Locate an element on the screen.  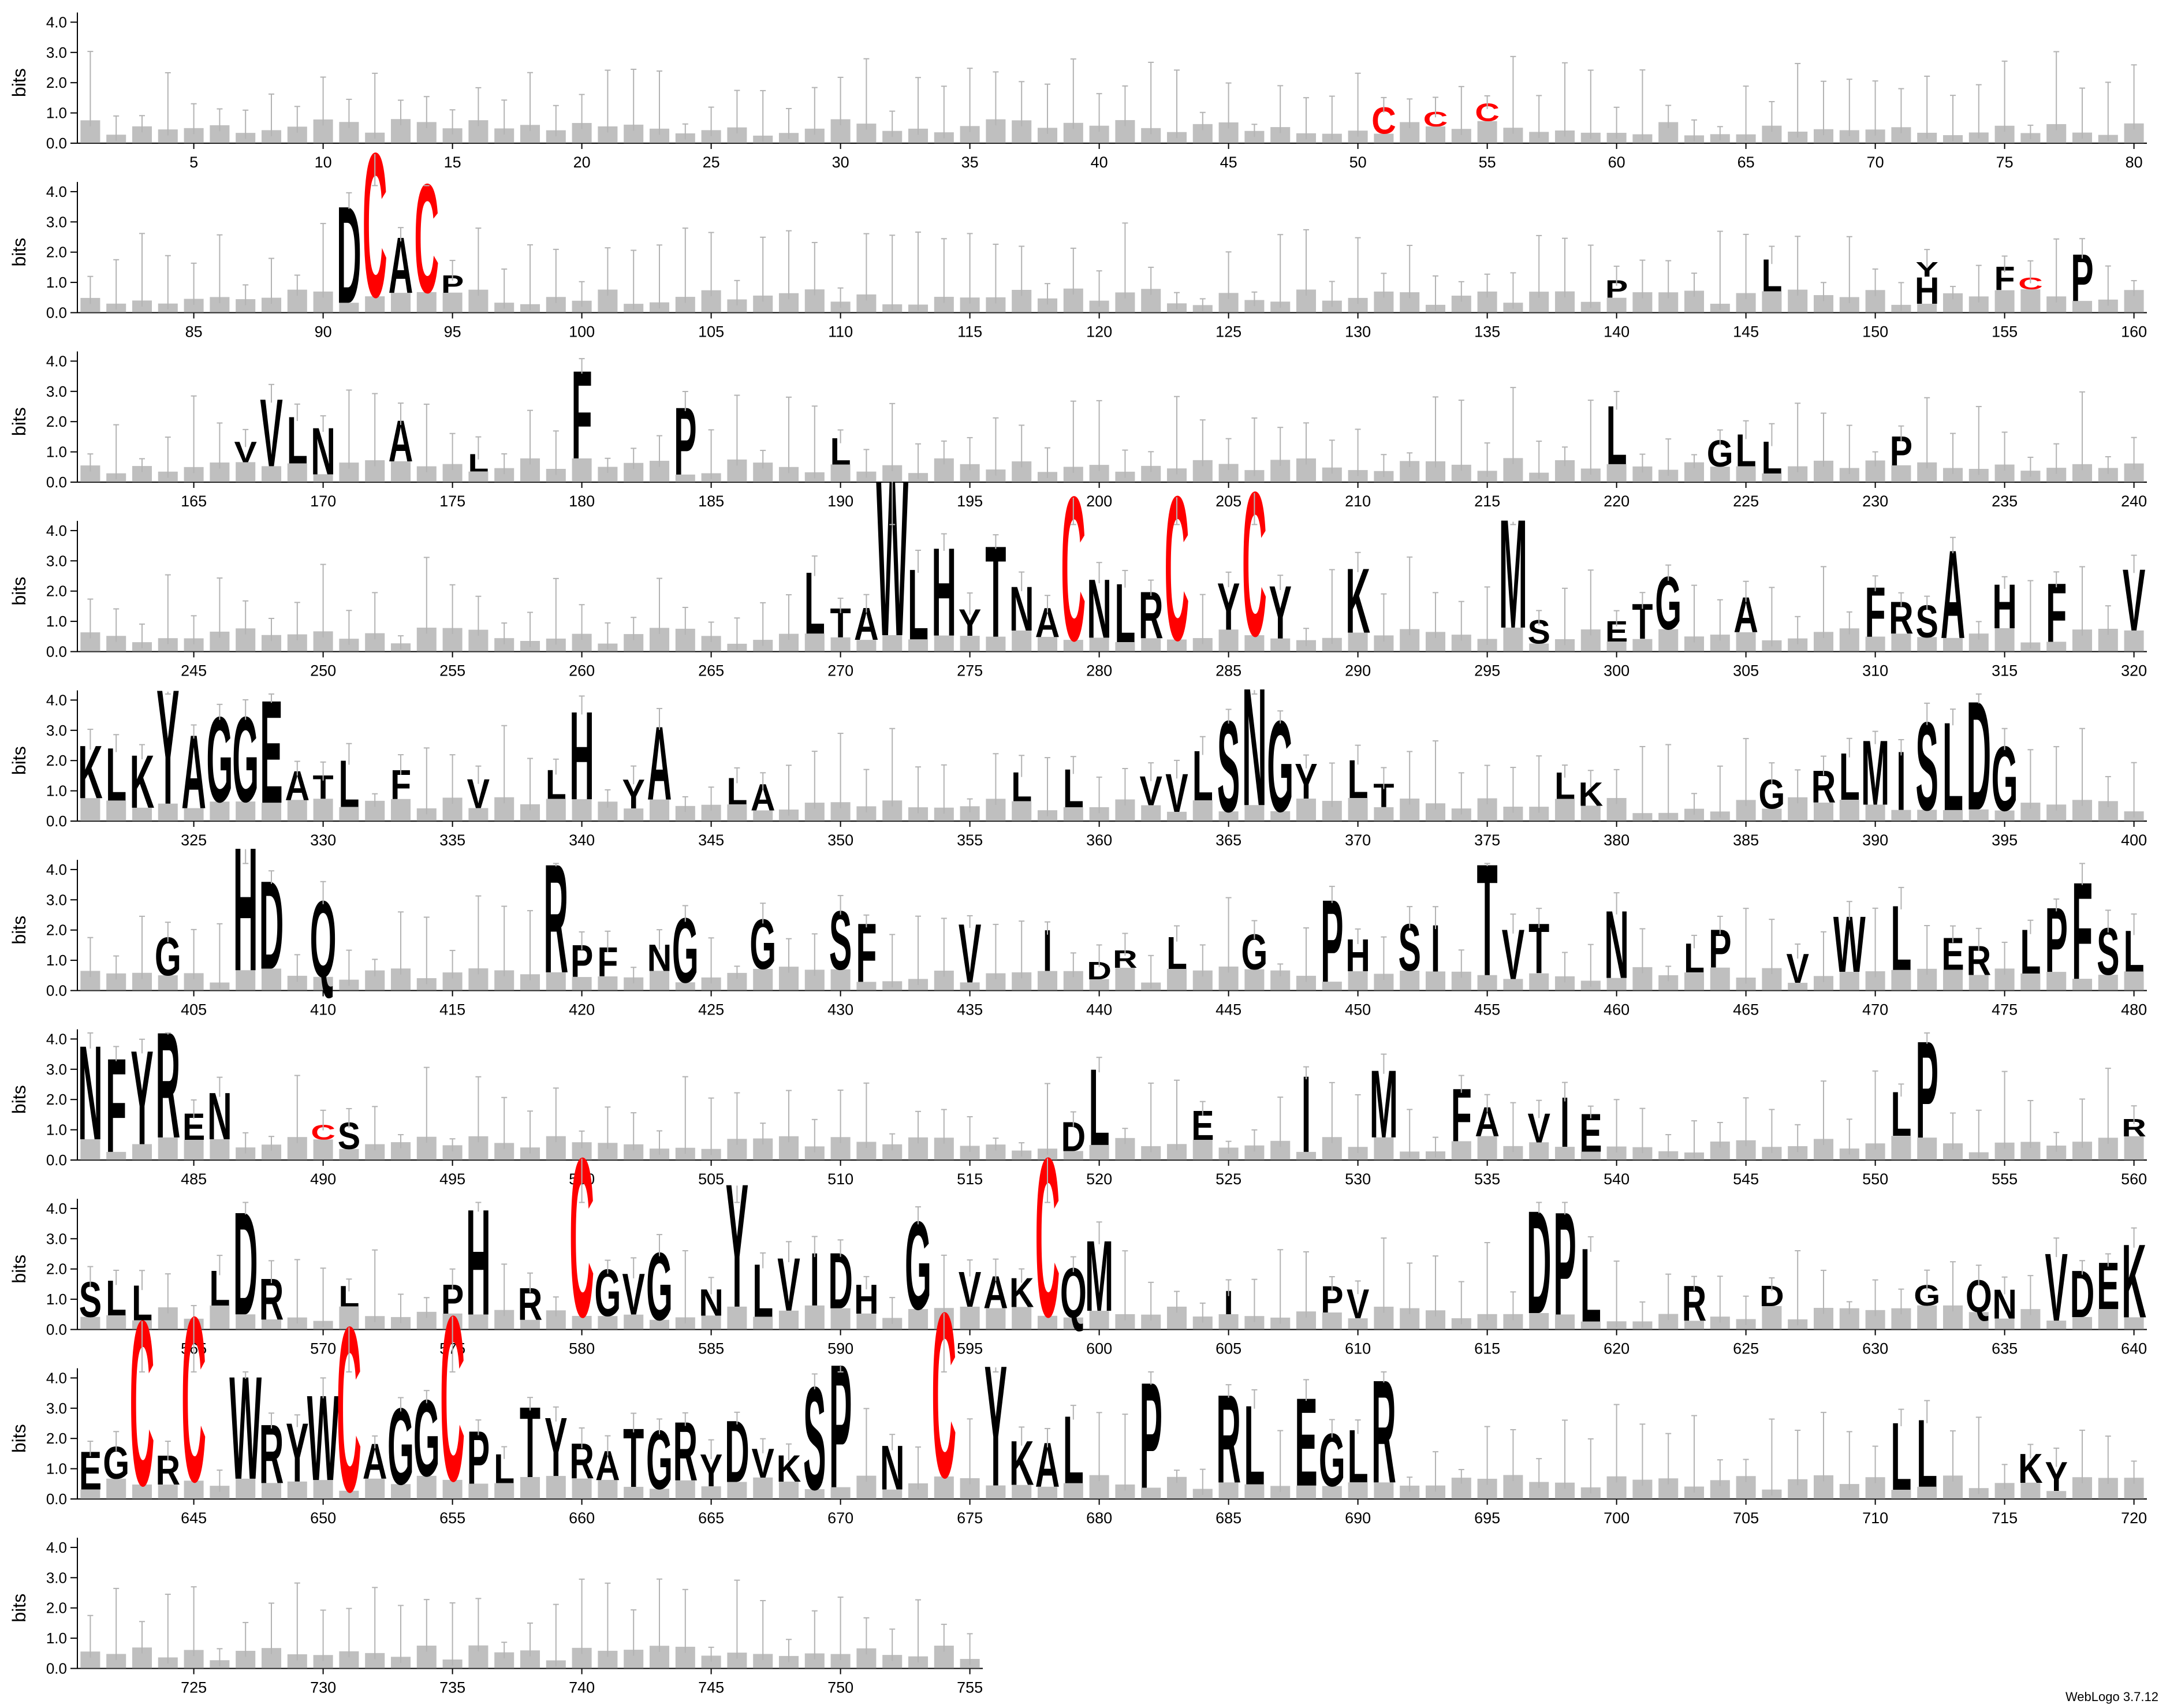
x-tick-label: 280 is located at coordinates (1099, 671).